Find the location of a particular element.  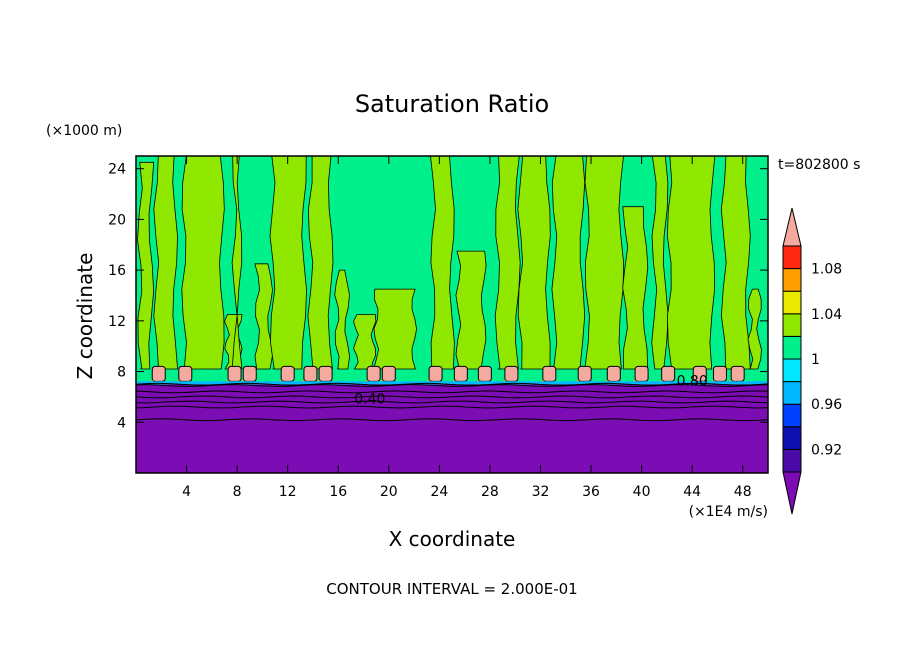

x-tick-label: 16 is located at coordinates (338, 492).